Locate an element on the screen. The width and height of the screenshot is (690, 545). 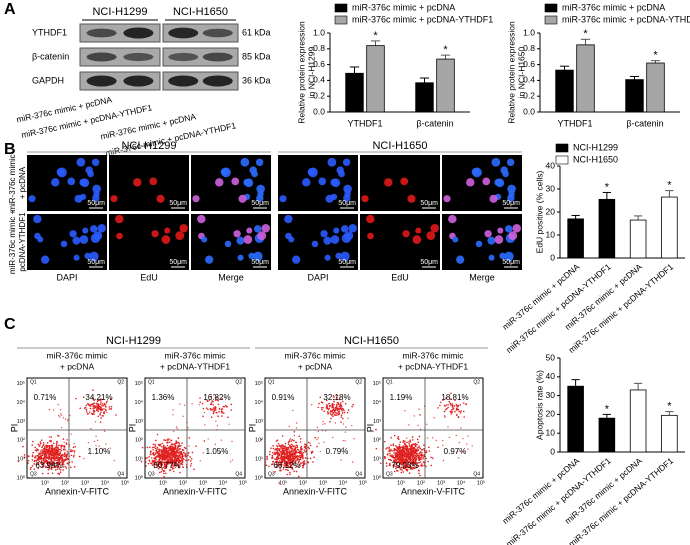
y-tick-label: 0.8 is located at coordinates (529, 48).